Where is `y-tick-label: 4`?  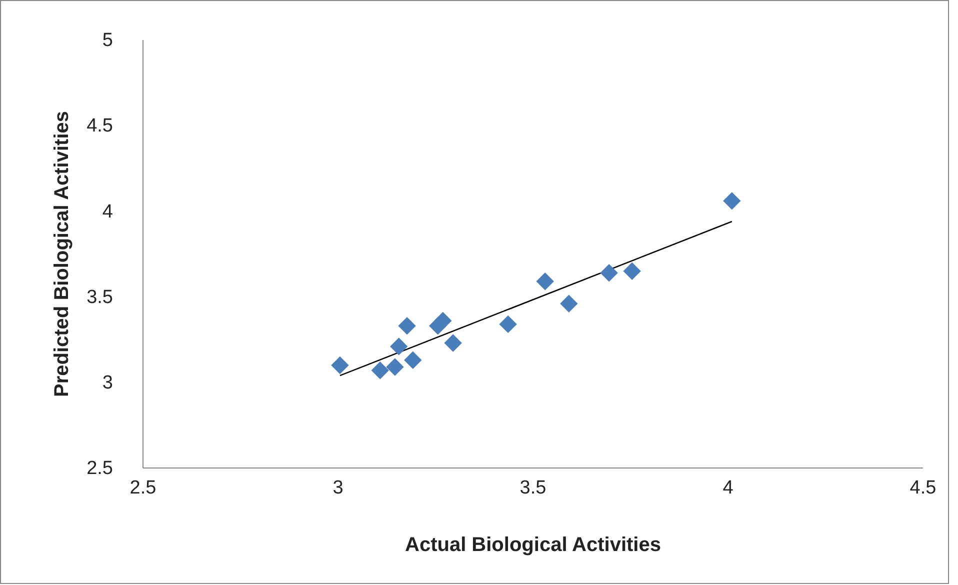
y-tick-label: 4 is located at coordinates (108, 211).